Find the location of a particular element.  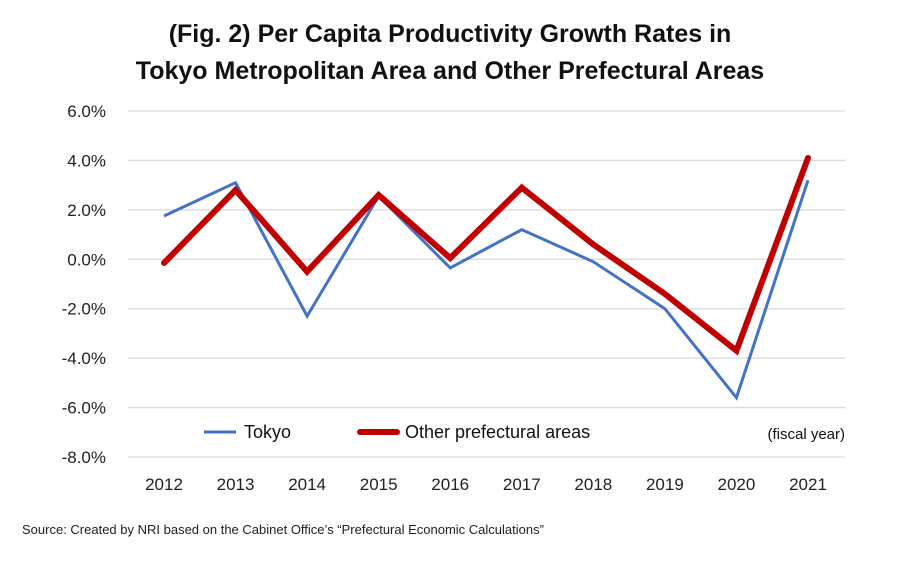

y-tick-label: 0.0% is located at coordinates (86, 259).